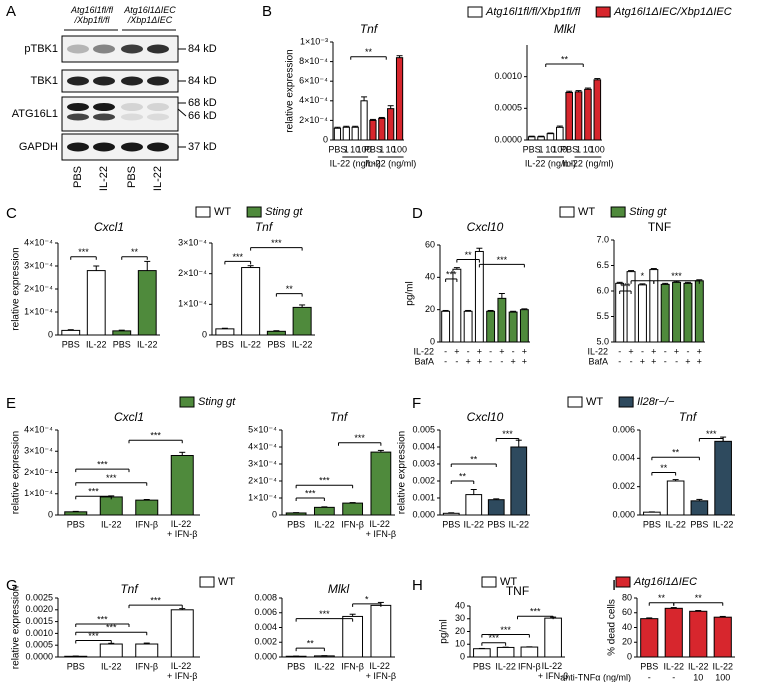 This screenshot has height=682, width=774. What do you see at coordinates (202, 49) in the screenshot?
I see `blot-size-label: 84 kD` at bounding box center [202, 49].